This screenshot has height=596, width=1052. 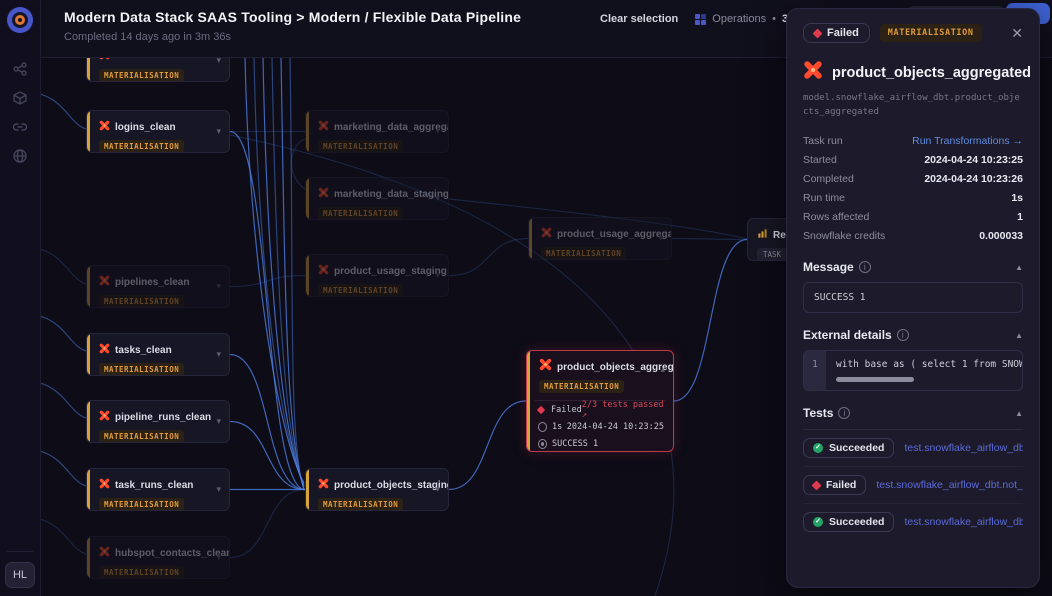 I want to click on node-card-hubspot_contacts_clean: hubspot_contacts_clean ▾ MATERIALISATION, so click(x=158, y=557).